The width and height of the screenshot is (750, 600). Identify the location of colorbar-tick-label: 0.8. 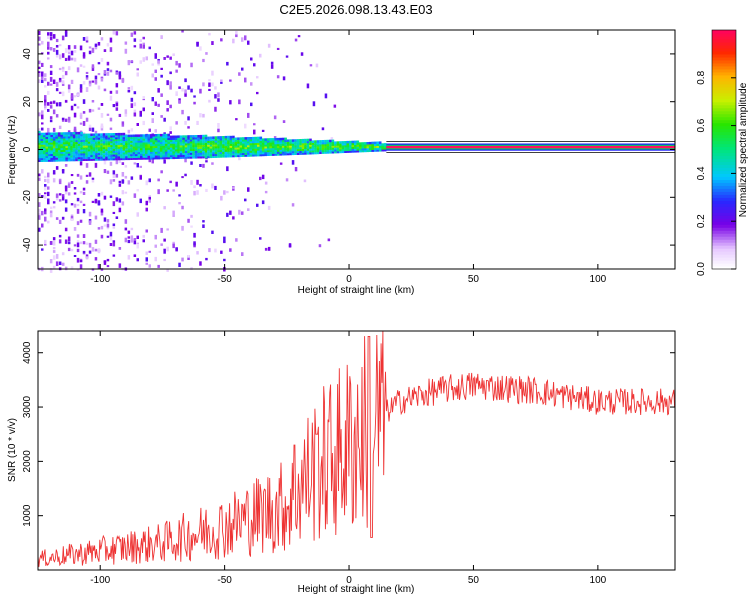
(701, 77).